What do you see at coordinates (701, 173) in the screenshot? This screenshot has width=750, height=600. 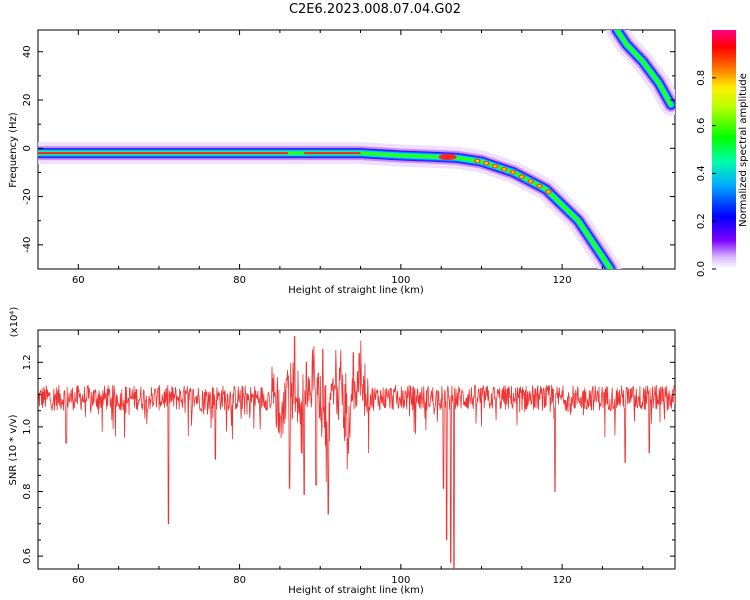 I see `cb-tick-label-0.4: 0.4` at bounding box center [701, 173].